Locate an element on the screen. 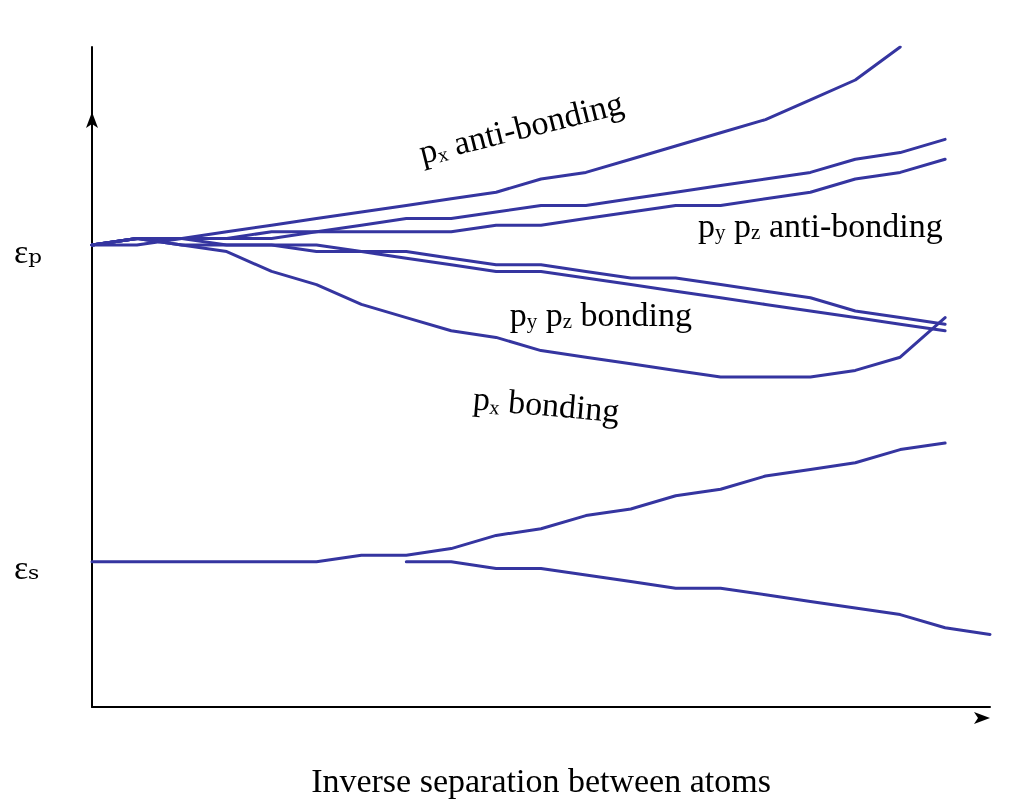 The image size is (1028, 802). series-label: pₓ bonding is located at coordinates (546, 404).